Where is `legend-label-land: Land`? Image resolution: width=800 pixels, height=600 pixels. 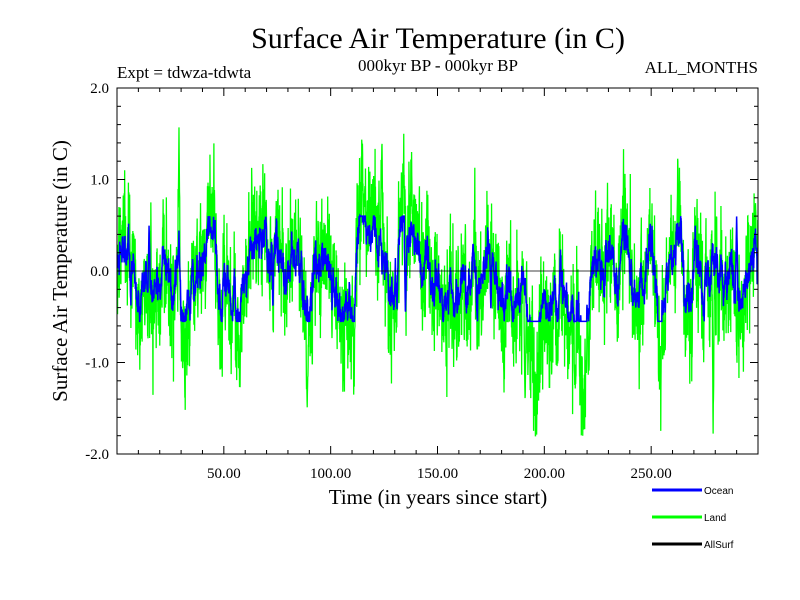
legend-label-land: Land is located at coordinates (715, 518).